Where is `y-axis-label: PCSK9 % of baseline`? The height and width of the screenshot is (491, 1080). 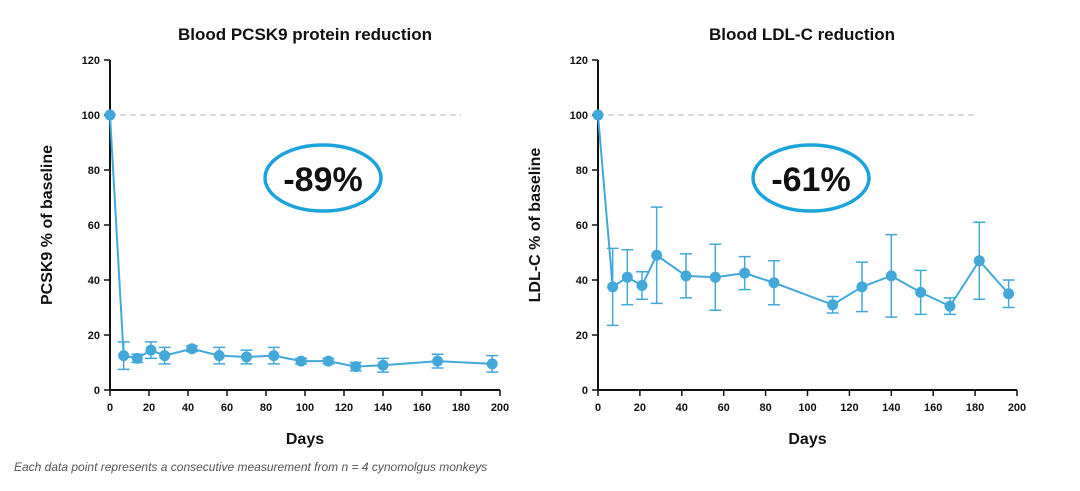 y-axis-label: PCSK9 % of baseline is located at coordinates (47, 225).